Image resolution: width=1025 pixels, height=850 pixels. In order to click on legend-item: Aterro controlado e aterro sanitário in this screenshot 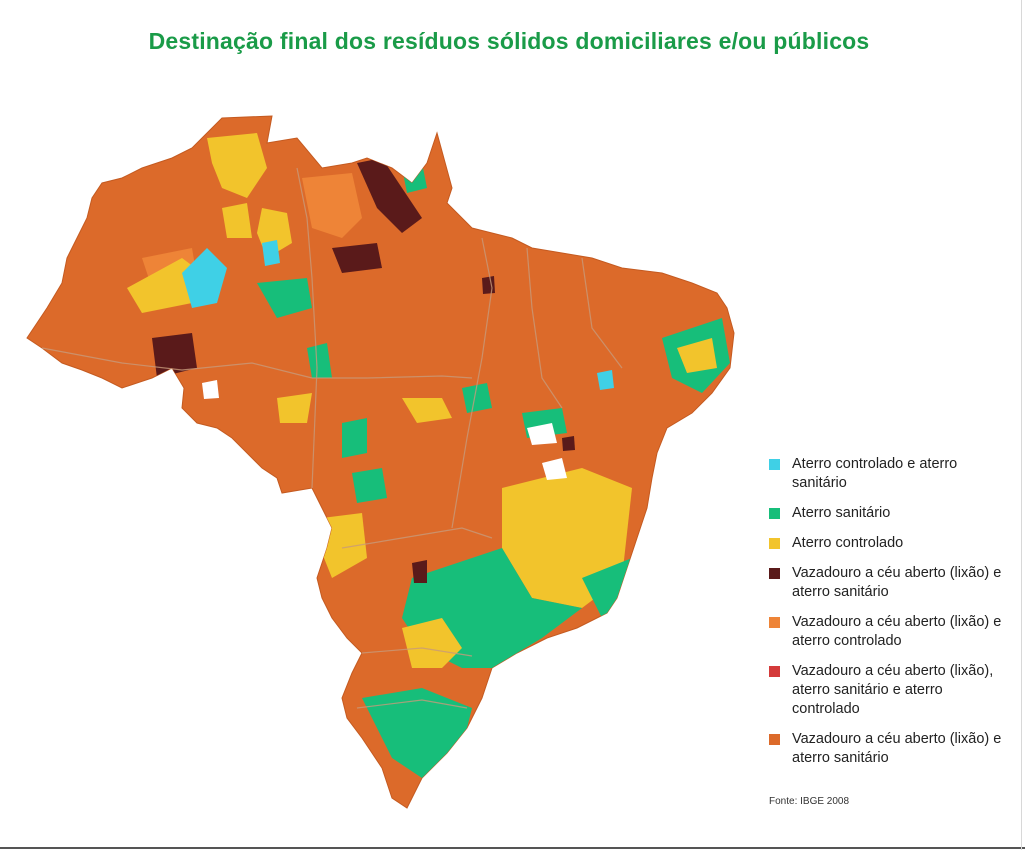, I will do `click(891, 474)`.